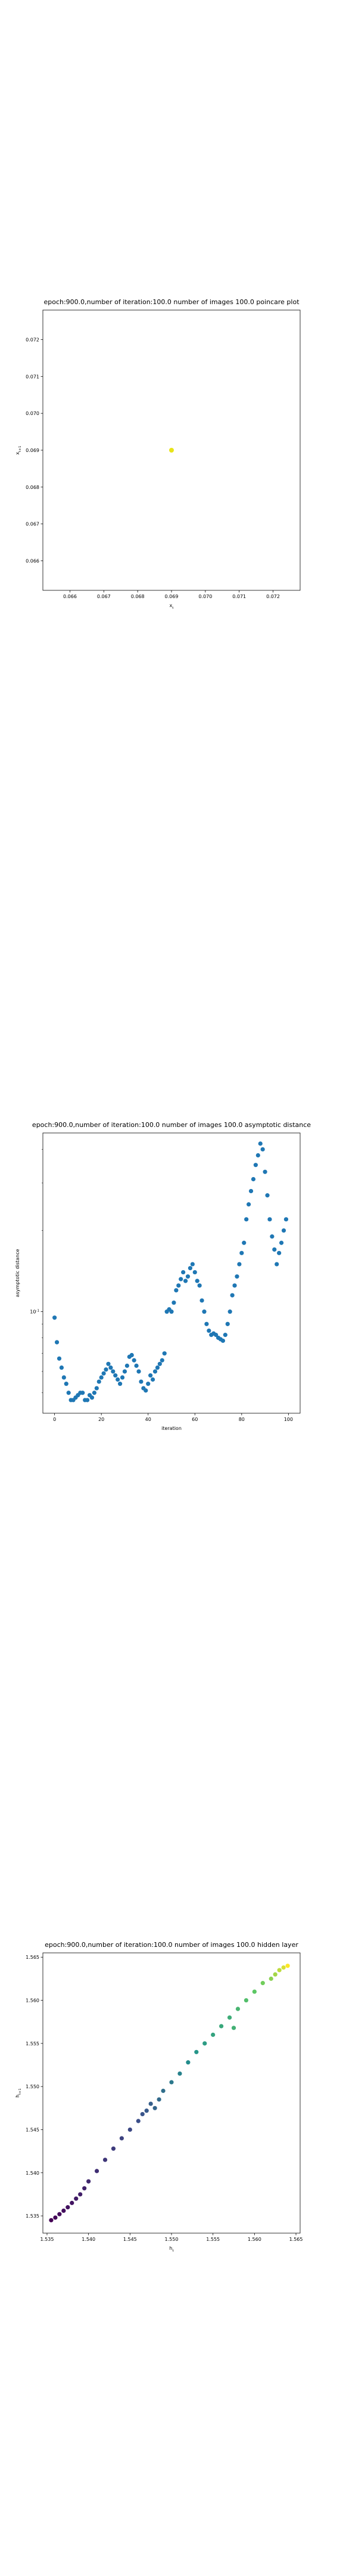  I want to click on hidden-y-tick-label: 1.540, so click(33, 2173).